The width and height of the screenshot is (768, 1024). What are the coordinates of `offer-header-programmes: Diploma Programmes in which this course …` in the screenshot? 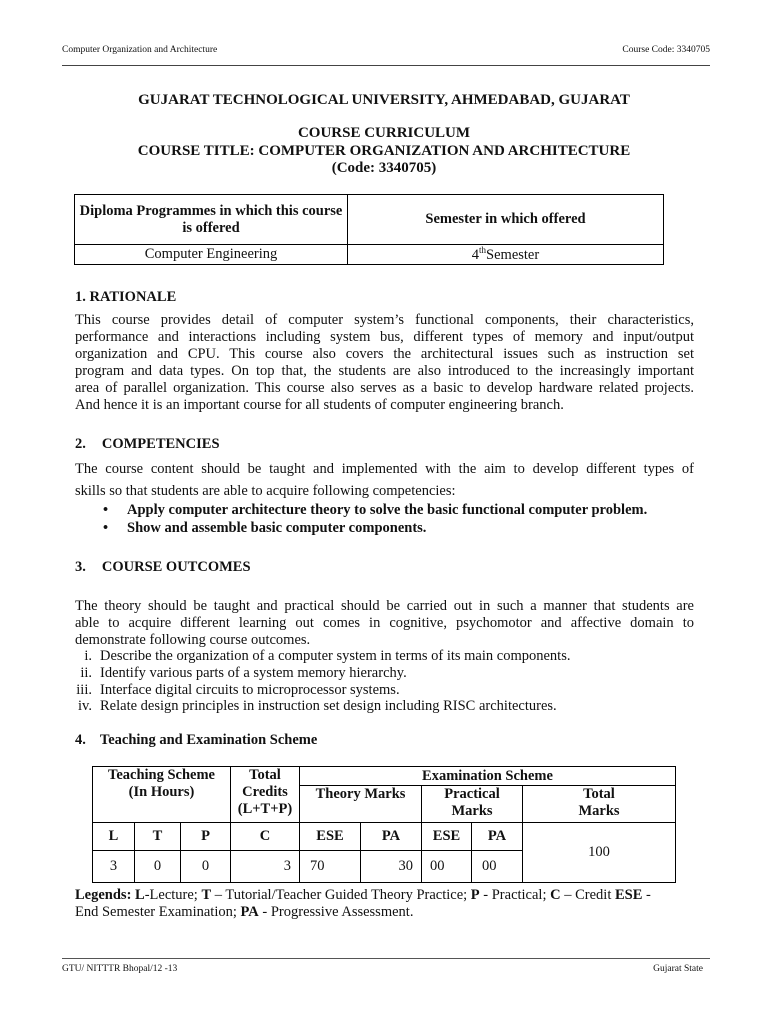 It's located at (211, 219).